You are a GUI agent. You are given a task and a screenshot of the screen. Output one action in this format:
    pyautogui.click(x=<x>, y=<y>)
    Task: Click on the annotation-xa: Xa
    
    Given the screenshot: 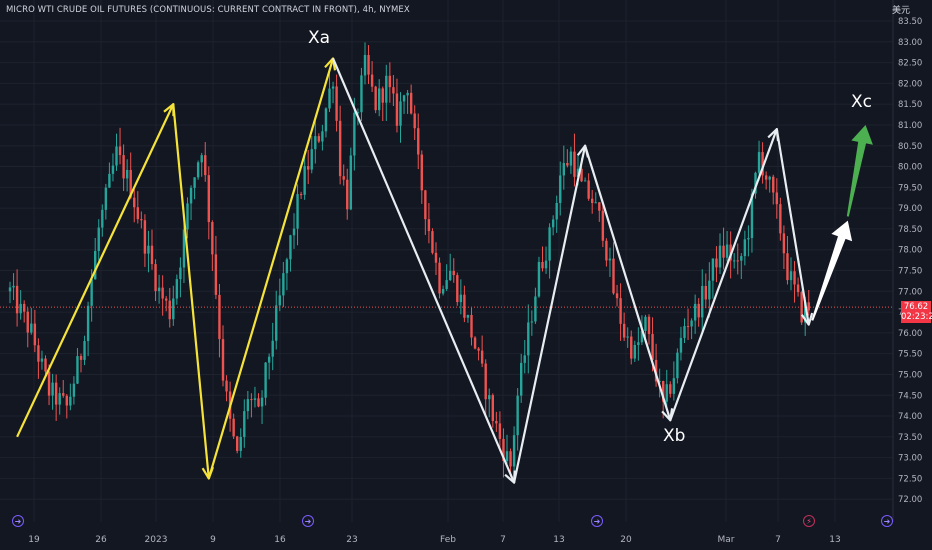 What is the action you would take?
    pyautogui.click(x=319, y=38)
    